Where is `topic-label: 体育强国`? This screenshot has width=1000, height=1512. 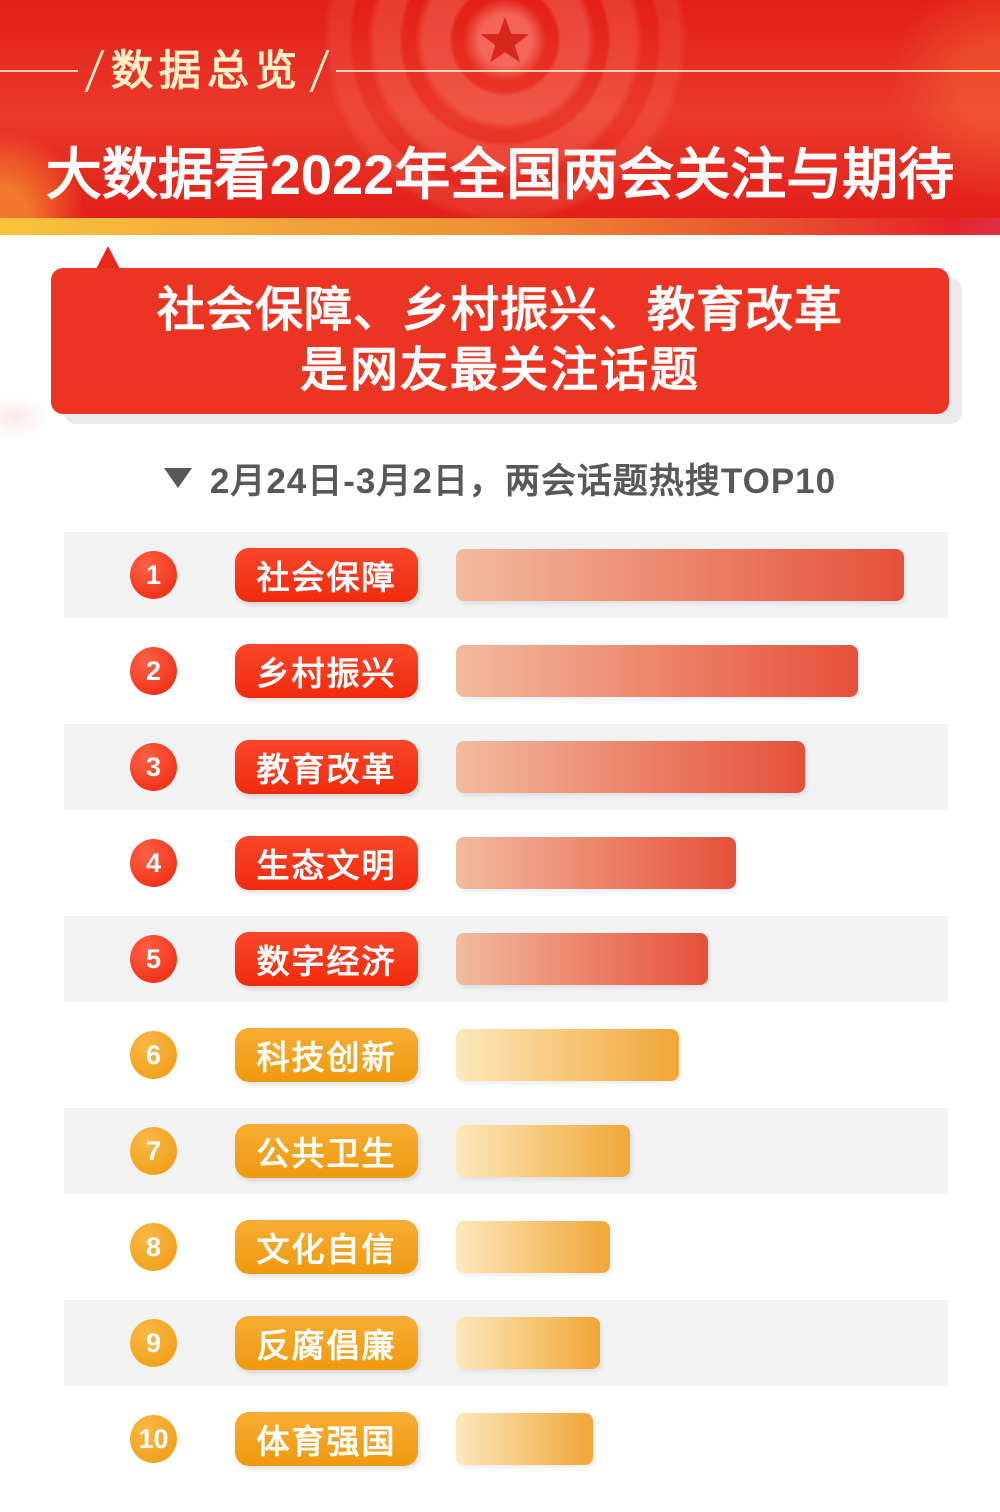 topic-label: 体育强国 is located at coordinates (326, 1439).